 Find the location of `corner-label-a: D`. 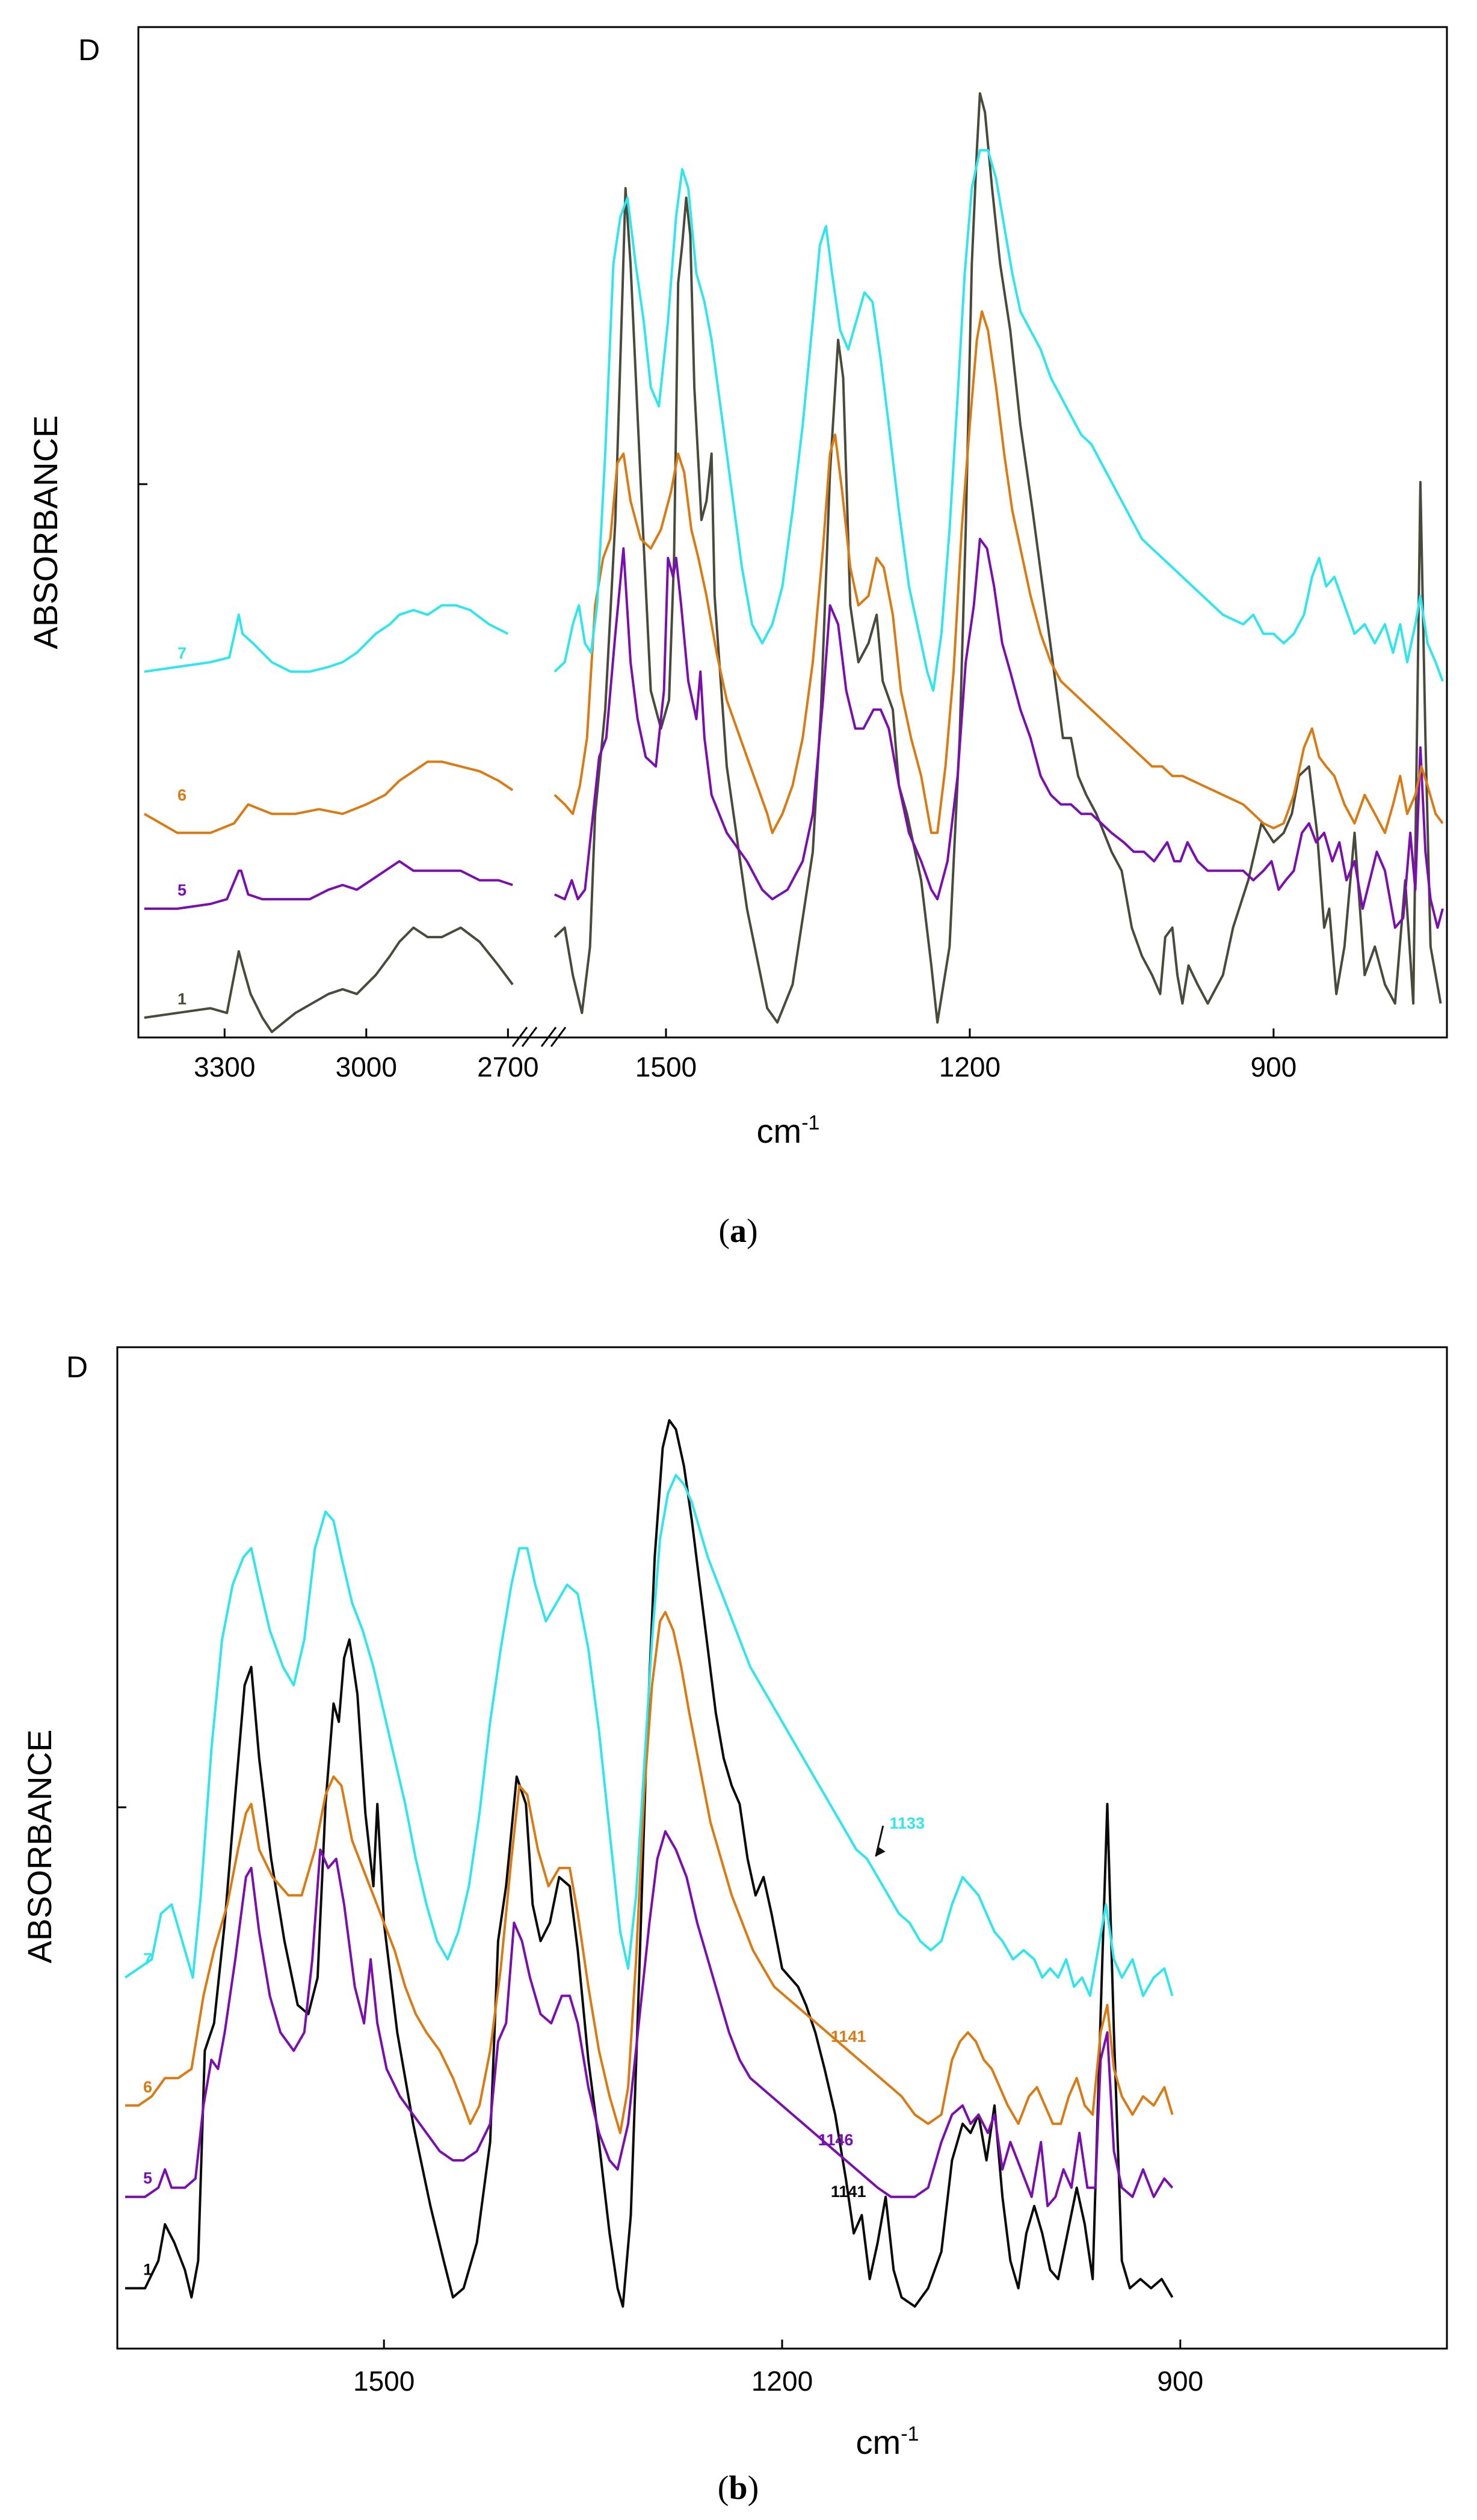

corner-label-a: D is located at coordinates (89, 50).